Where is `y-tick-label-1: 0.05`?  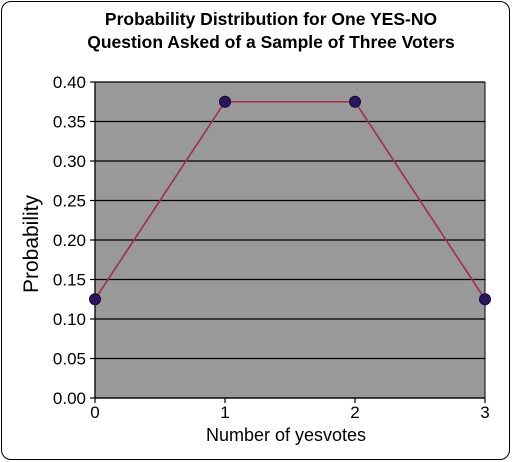
y-tick-label-1: 0.05 is located at coordinates (69, 359).